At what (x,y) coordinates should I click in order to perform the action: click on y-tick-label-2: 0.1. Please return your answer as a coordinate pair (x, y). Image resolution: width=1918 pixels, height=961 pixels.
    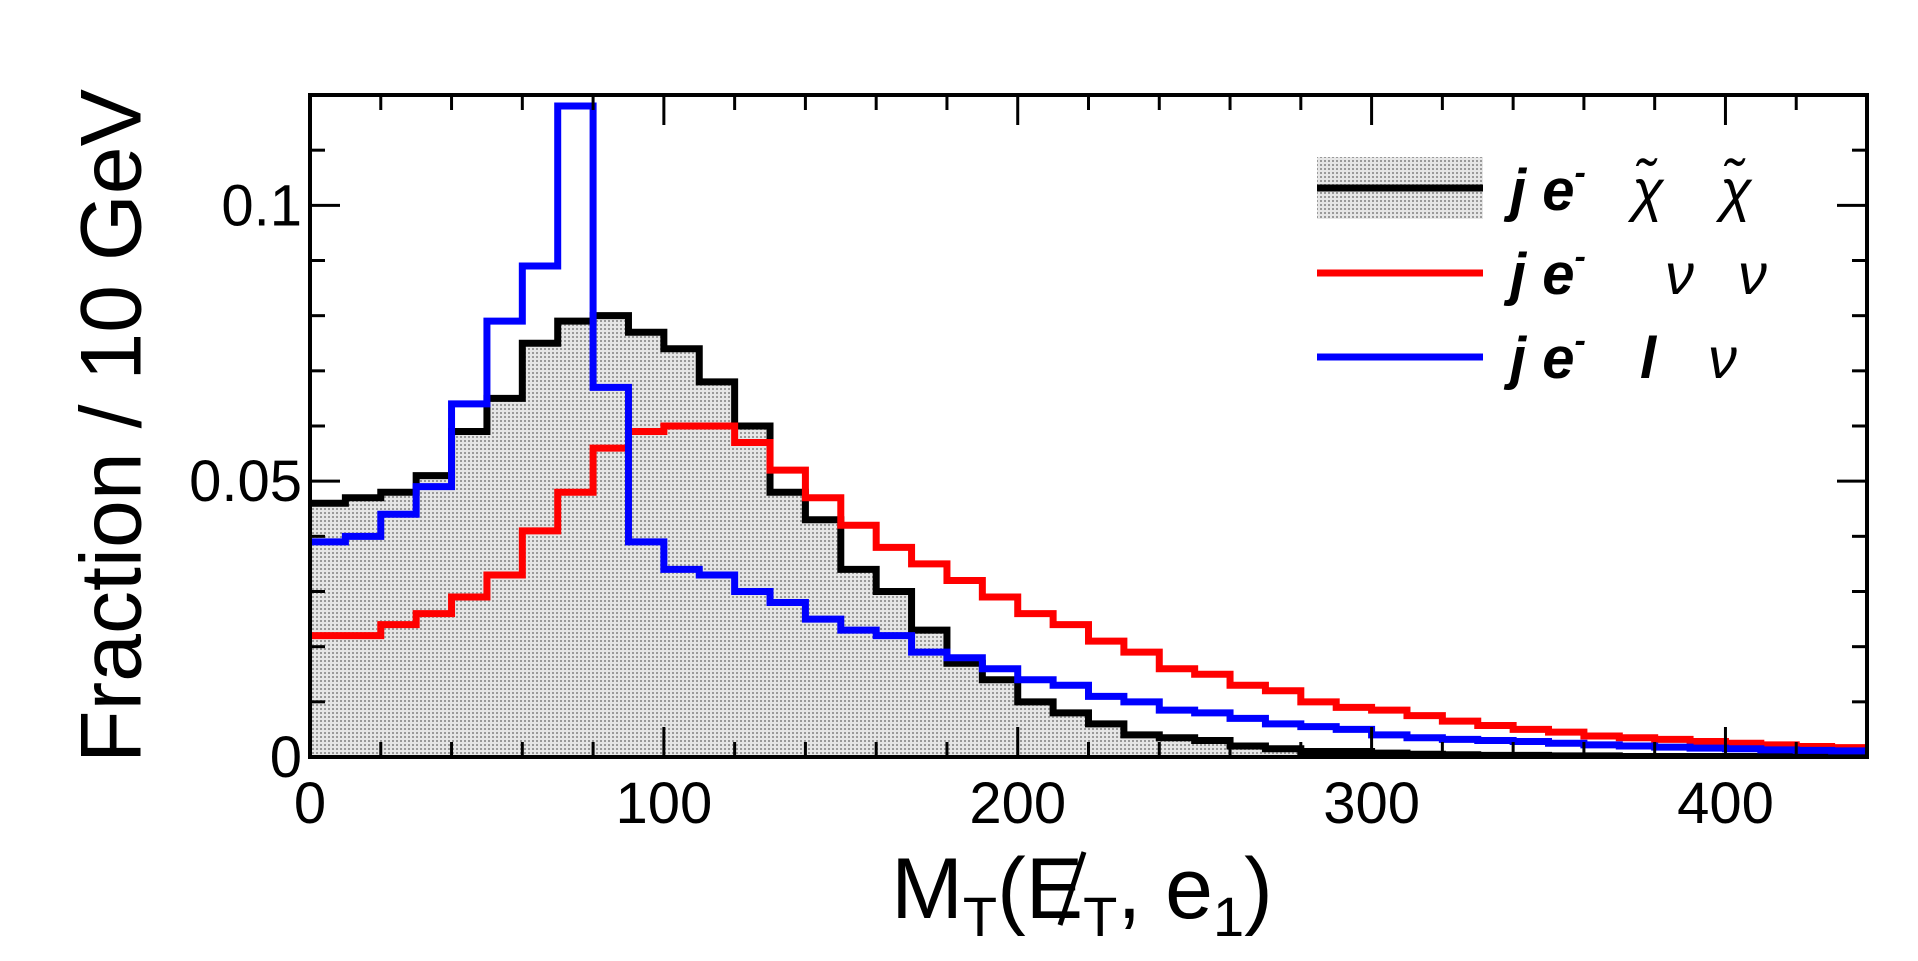
    Looking at the image, I should click on (261, 205).